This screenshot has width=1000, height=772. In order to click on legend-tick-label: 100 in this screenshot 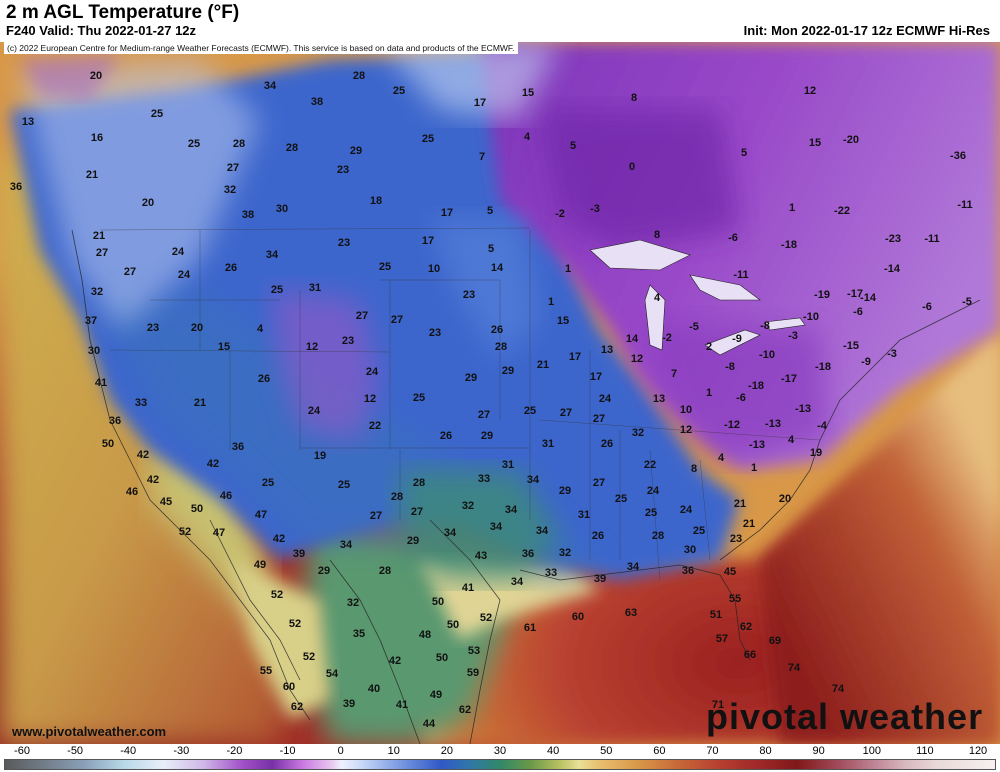, I will do `click(871, 751)`.